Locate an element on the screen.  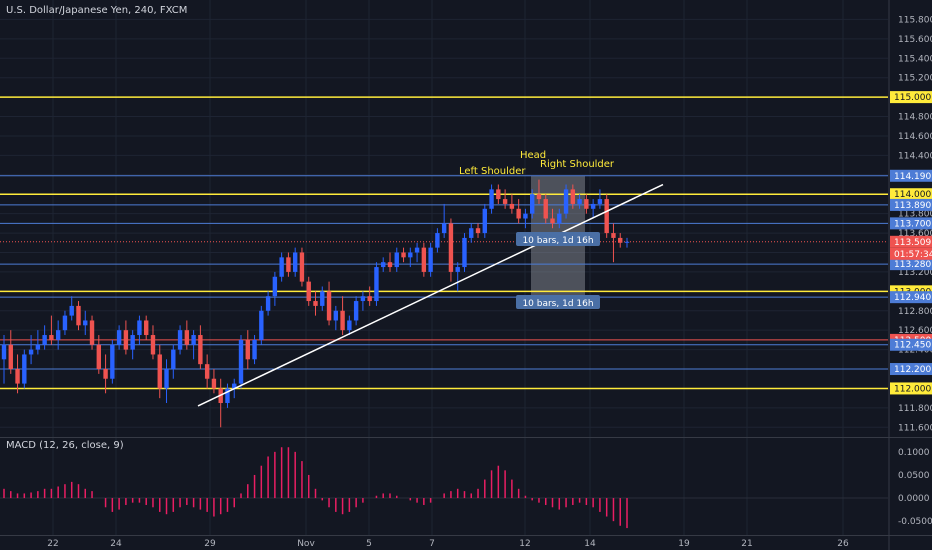
price-tick: 111.600 is located at coordinates (915, 428).